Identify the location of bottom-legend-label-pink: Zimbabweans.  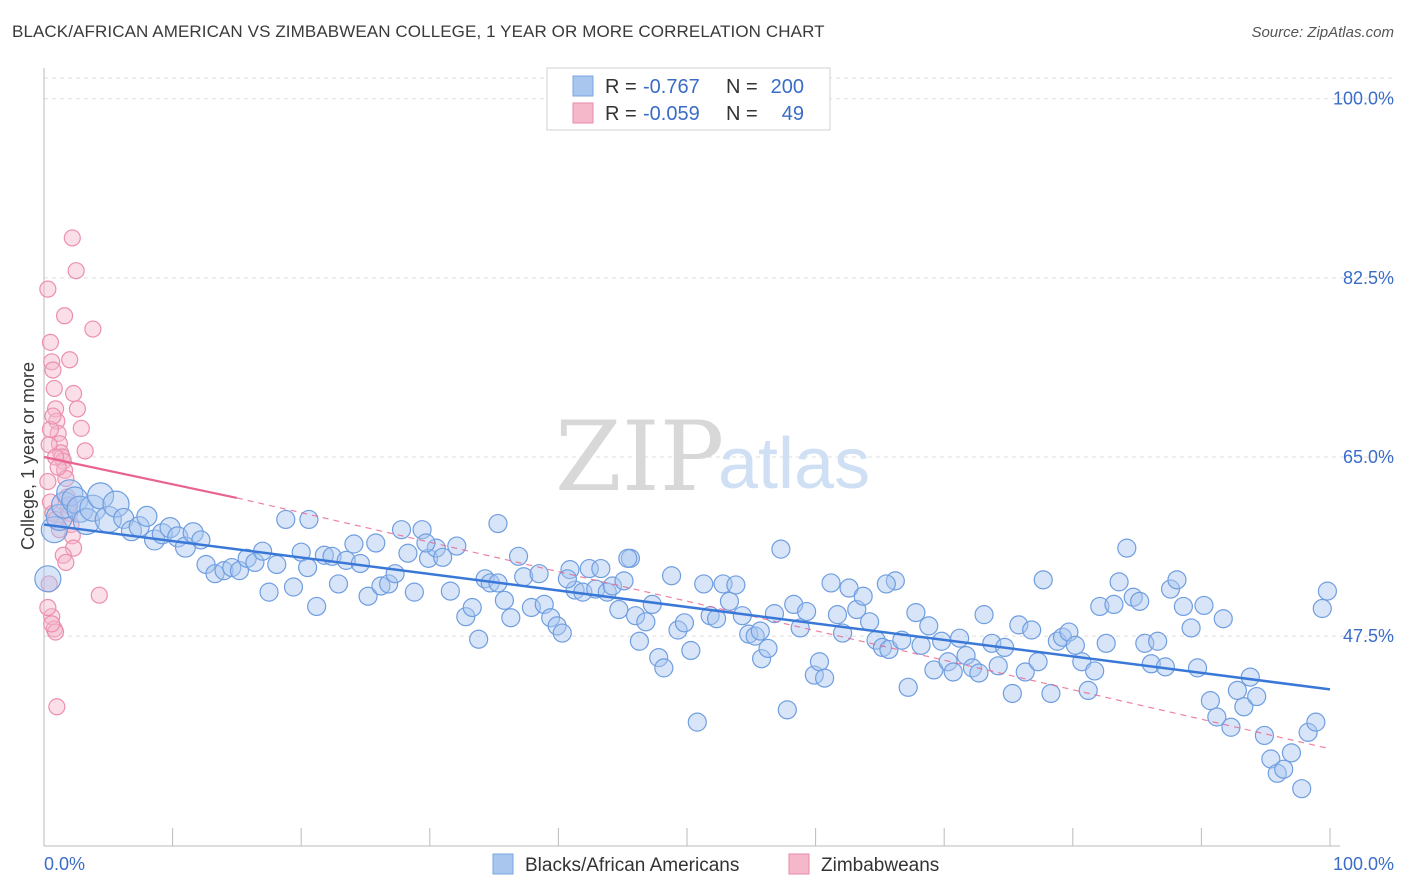
(880, 865).